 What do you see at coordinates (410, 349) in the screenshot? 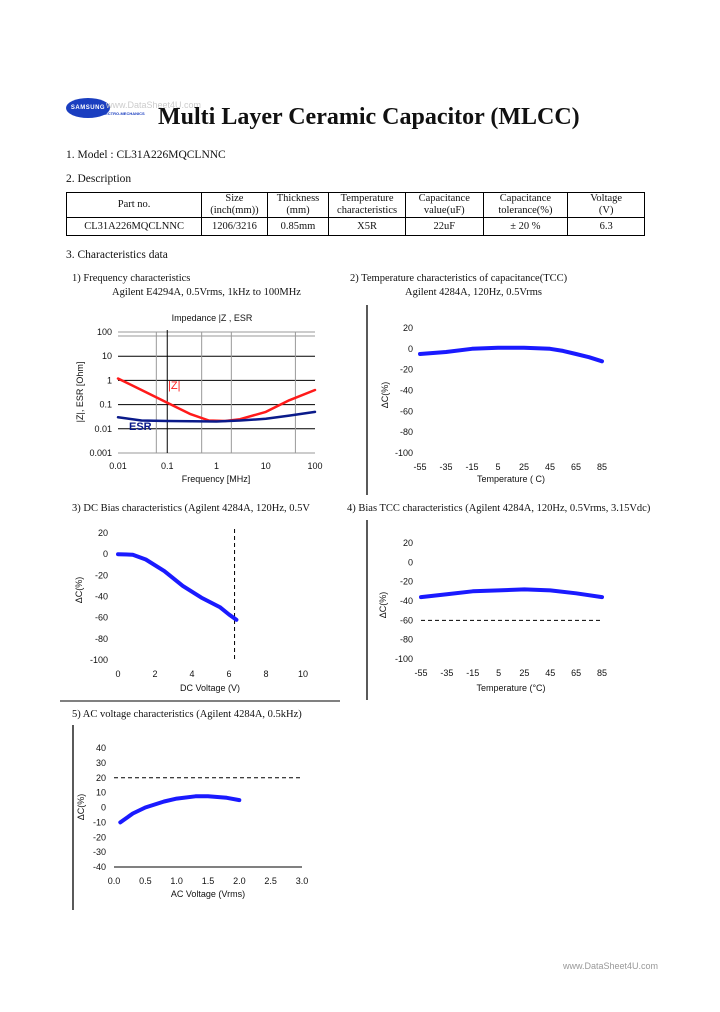
I see `chart2-y-tick-label: 0` at bounding box center [410, 349].